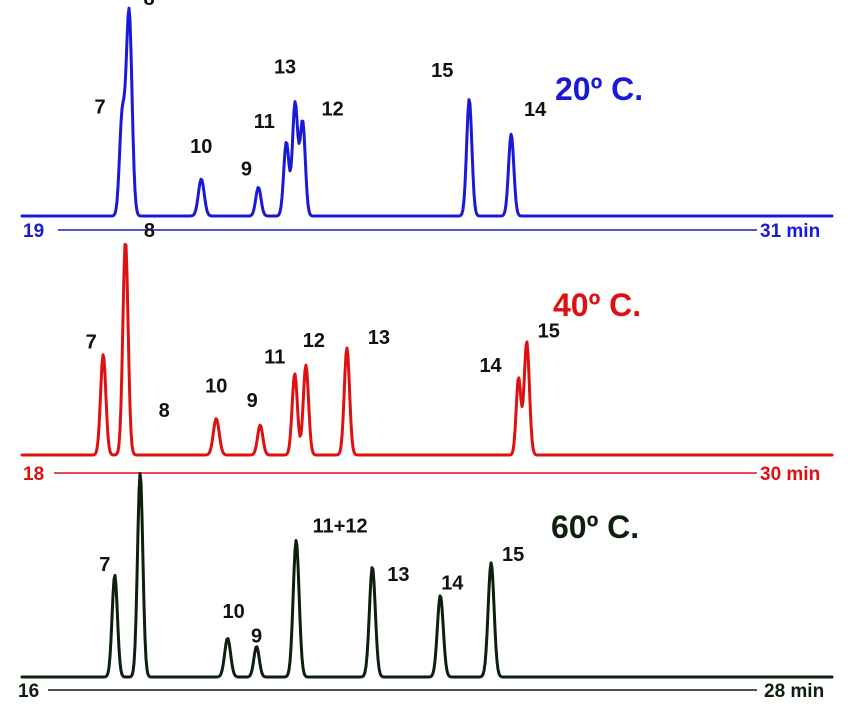 This screenshot has width=862, height=718. What do you see at coordinates (28, 691) in the screenshot?
I see `axis-start-label: 16` at bounding box center [28, 691].